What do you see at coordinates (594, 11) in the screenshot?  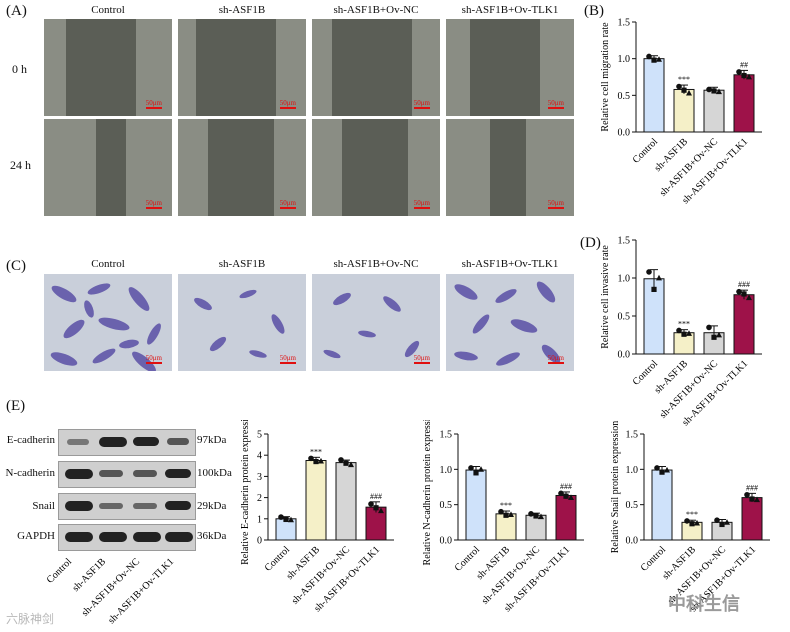 I see `panel-b-label: (B)` at bounding box center [594, 11].